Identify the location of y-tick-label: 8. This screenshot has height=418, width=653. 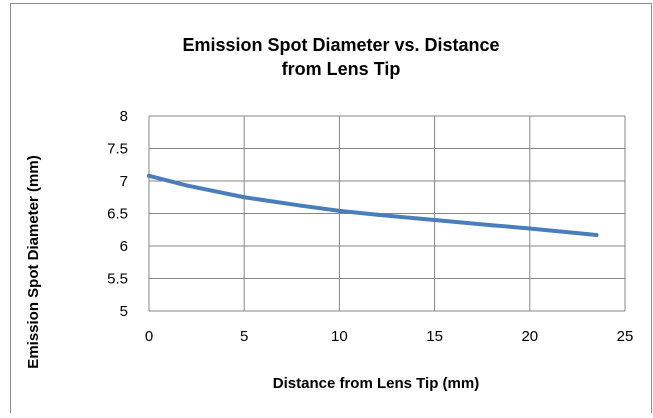
(124, 116).